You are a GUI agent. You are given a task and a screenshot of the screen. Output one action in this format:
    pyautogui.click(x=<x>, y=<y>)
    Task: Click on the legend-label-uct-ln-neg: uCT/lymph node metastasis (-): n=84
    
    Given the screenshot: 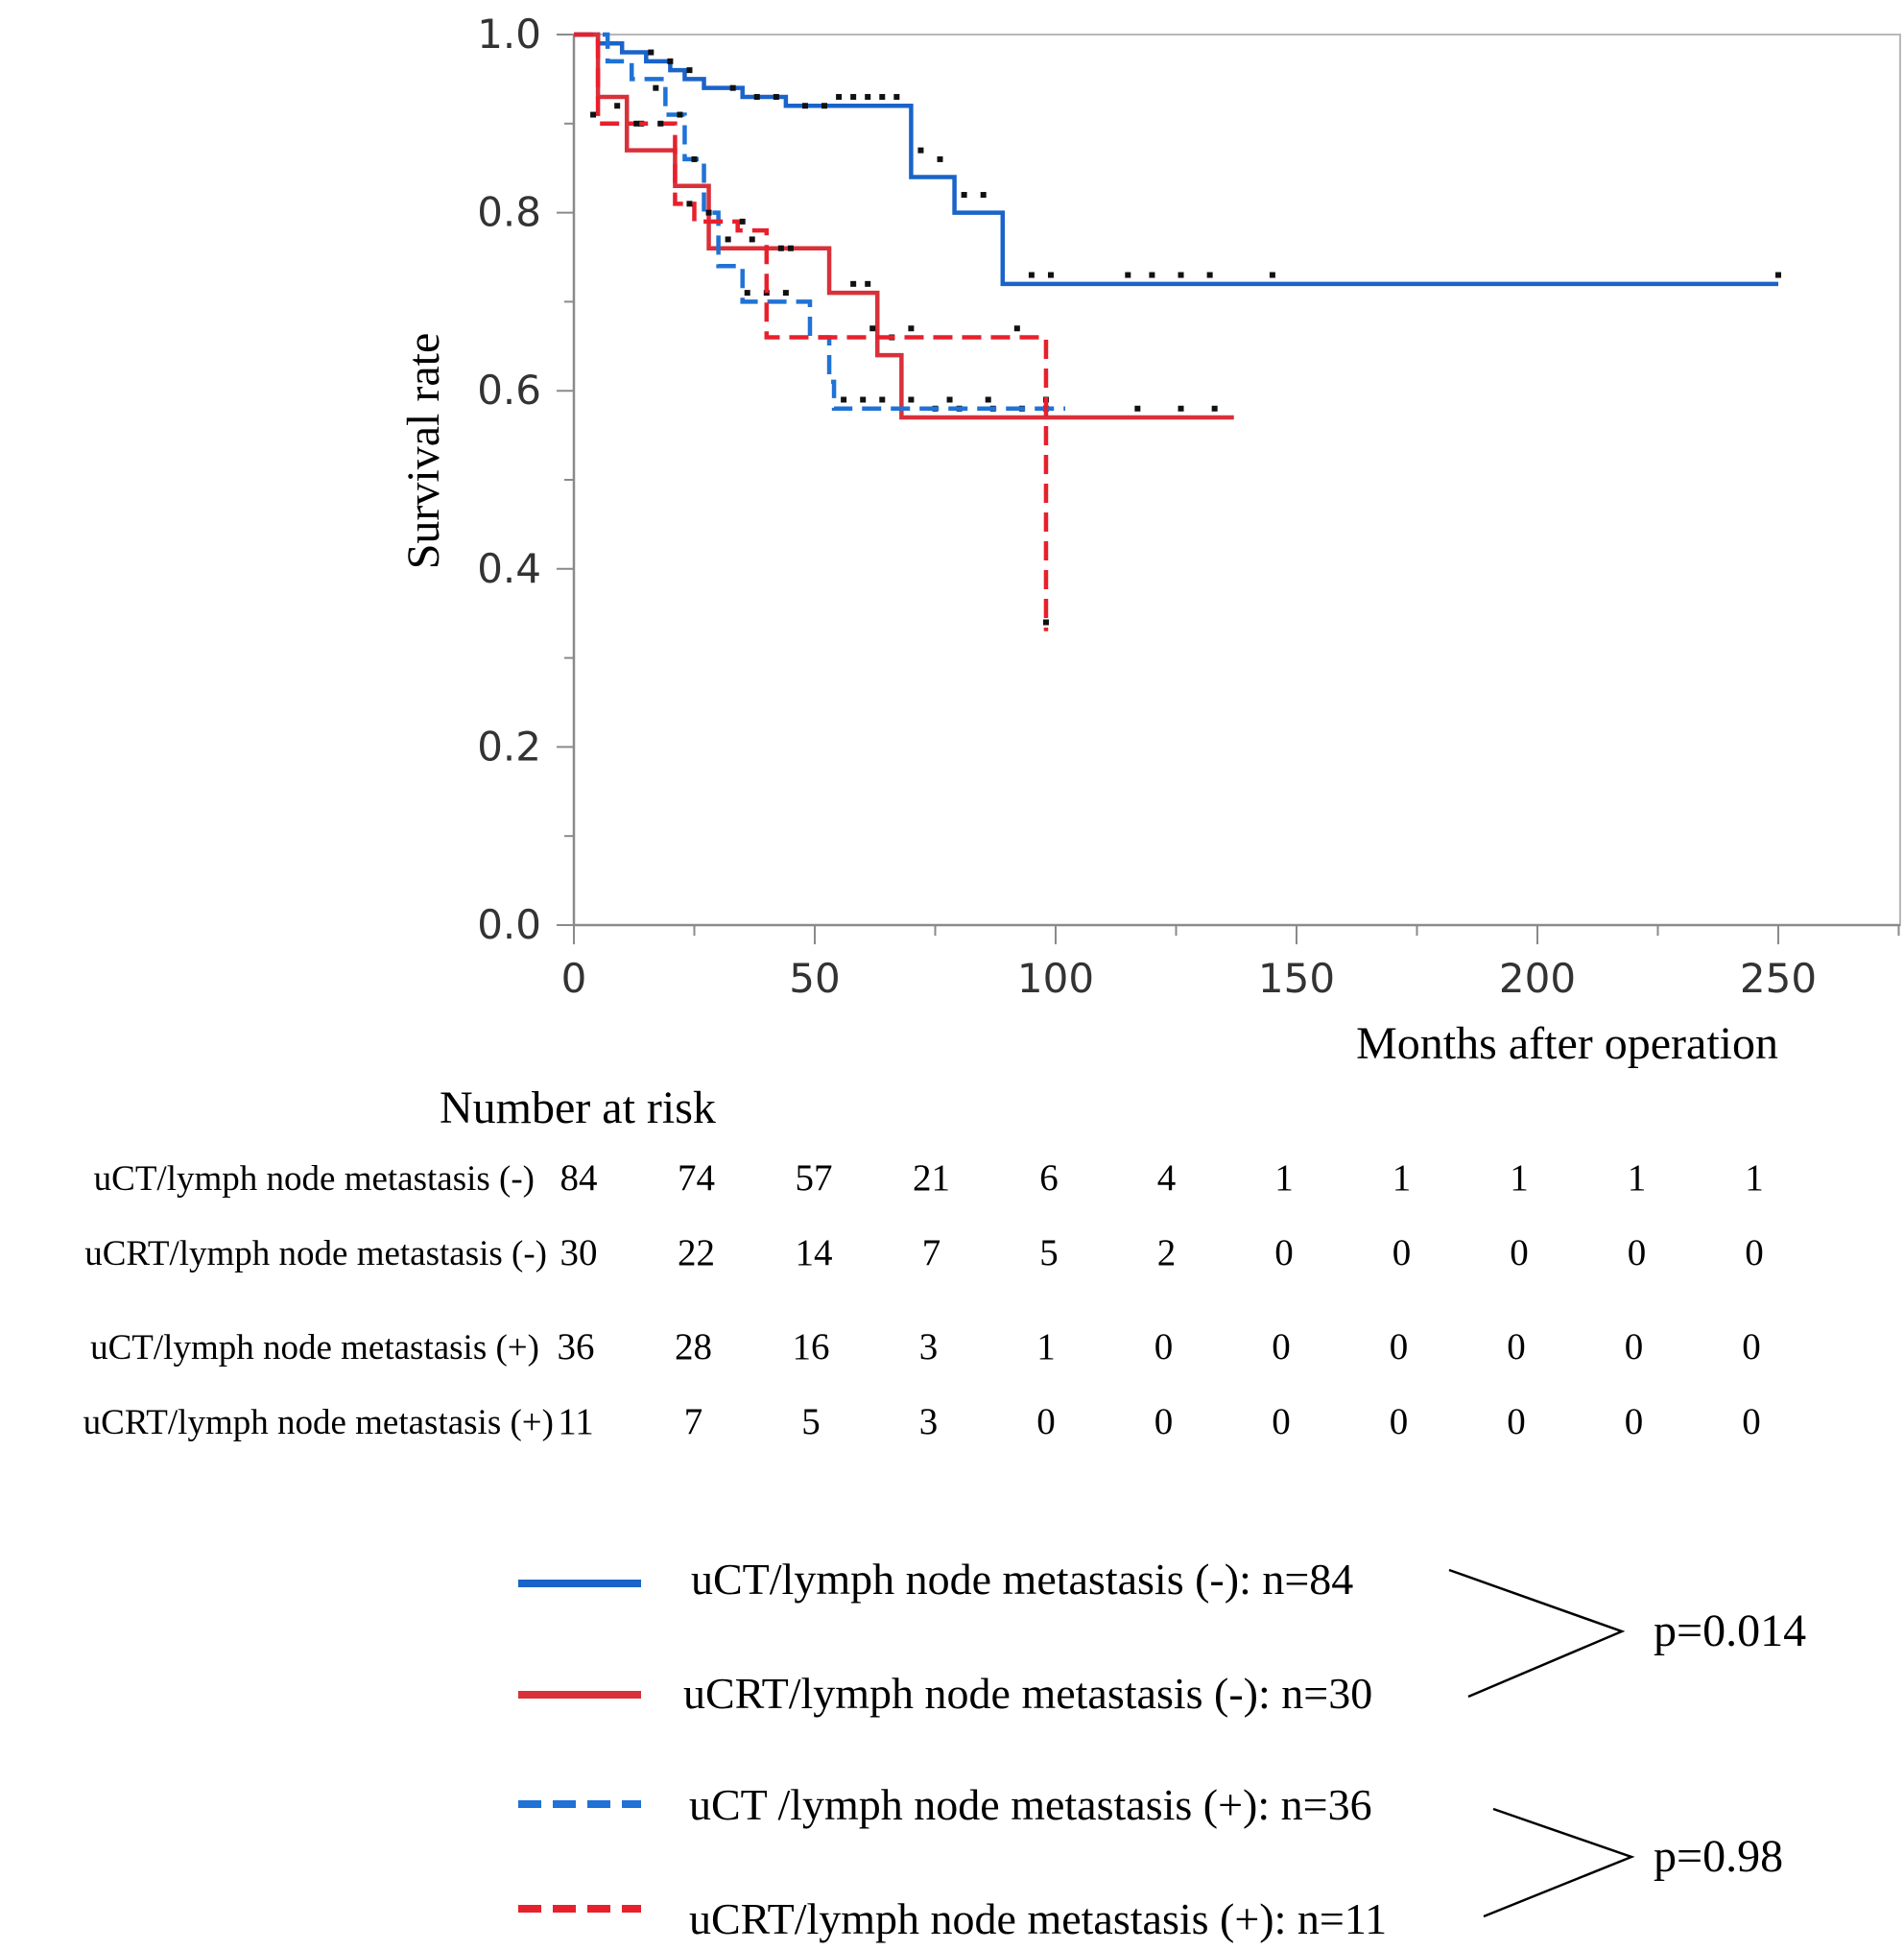 What is the action you would take?
    pyautogui.click(x=1022, y=1579)
    